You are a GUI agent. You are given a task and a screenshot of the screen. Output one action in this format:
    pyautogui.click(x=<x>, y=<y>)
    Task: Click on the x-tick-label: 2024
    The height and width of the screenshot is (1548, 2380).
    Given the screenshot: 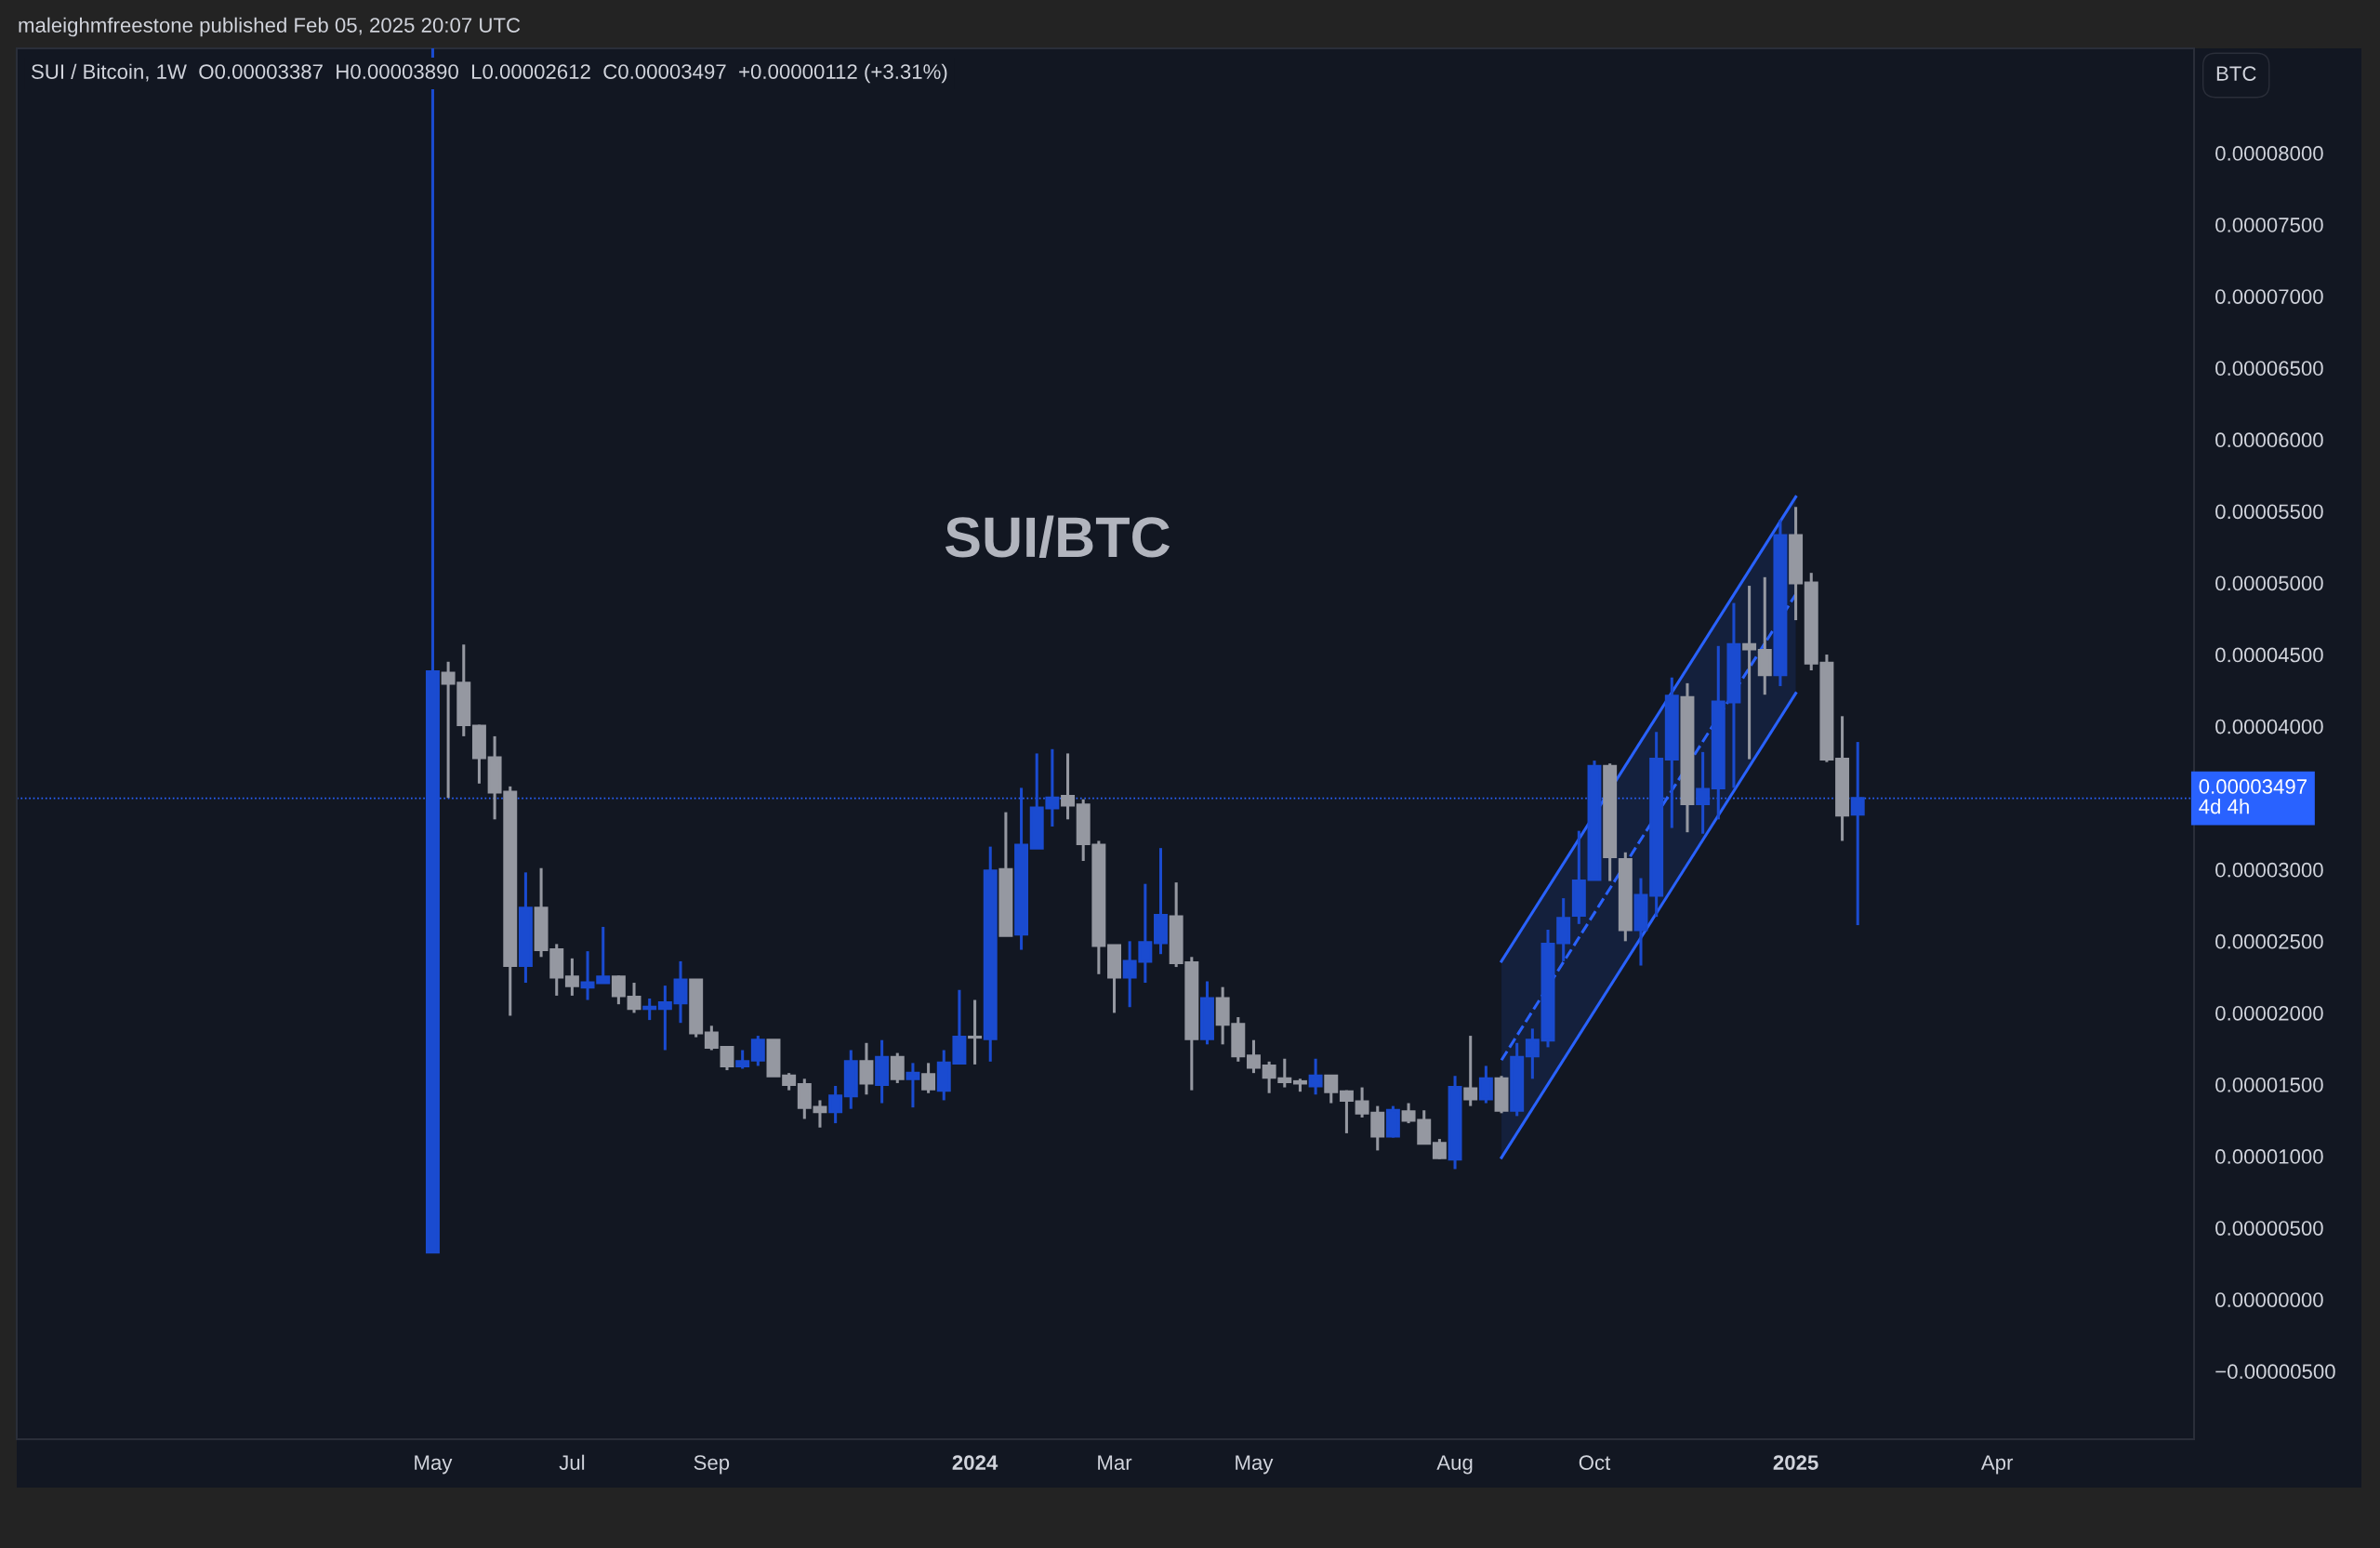 What is the action you would take?
    pyautogui.click(x=975, y=1462)
    